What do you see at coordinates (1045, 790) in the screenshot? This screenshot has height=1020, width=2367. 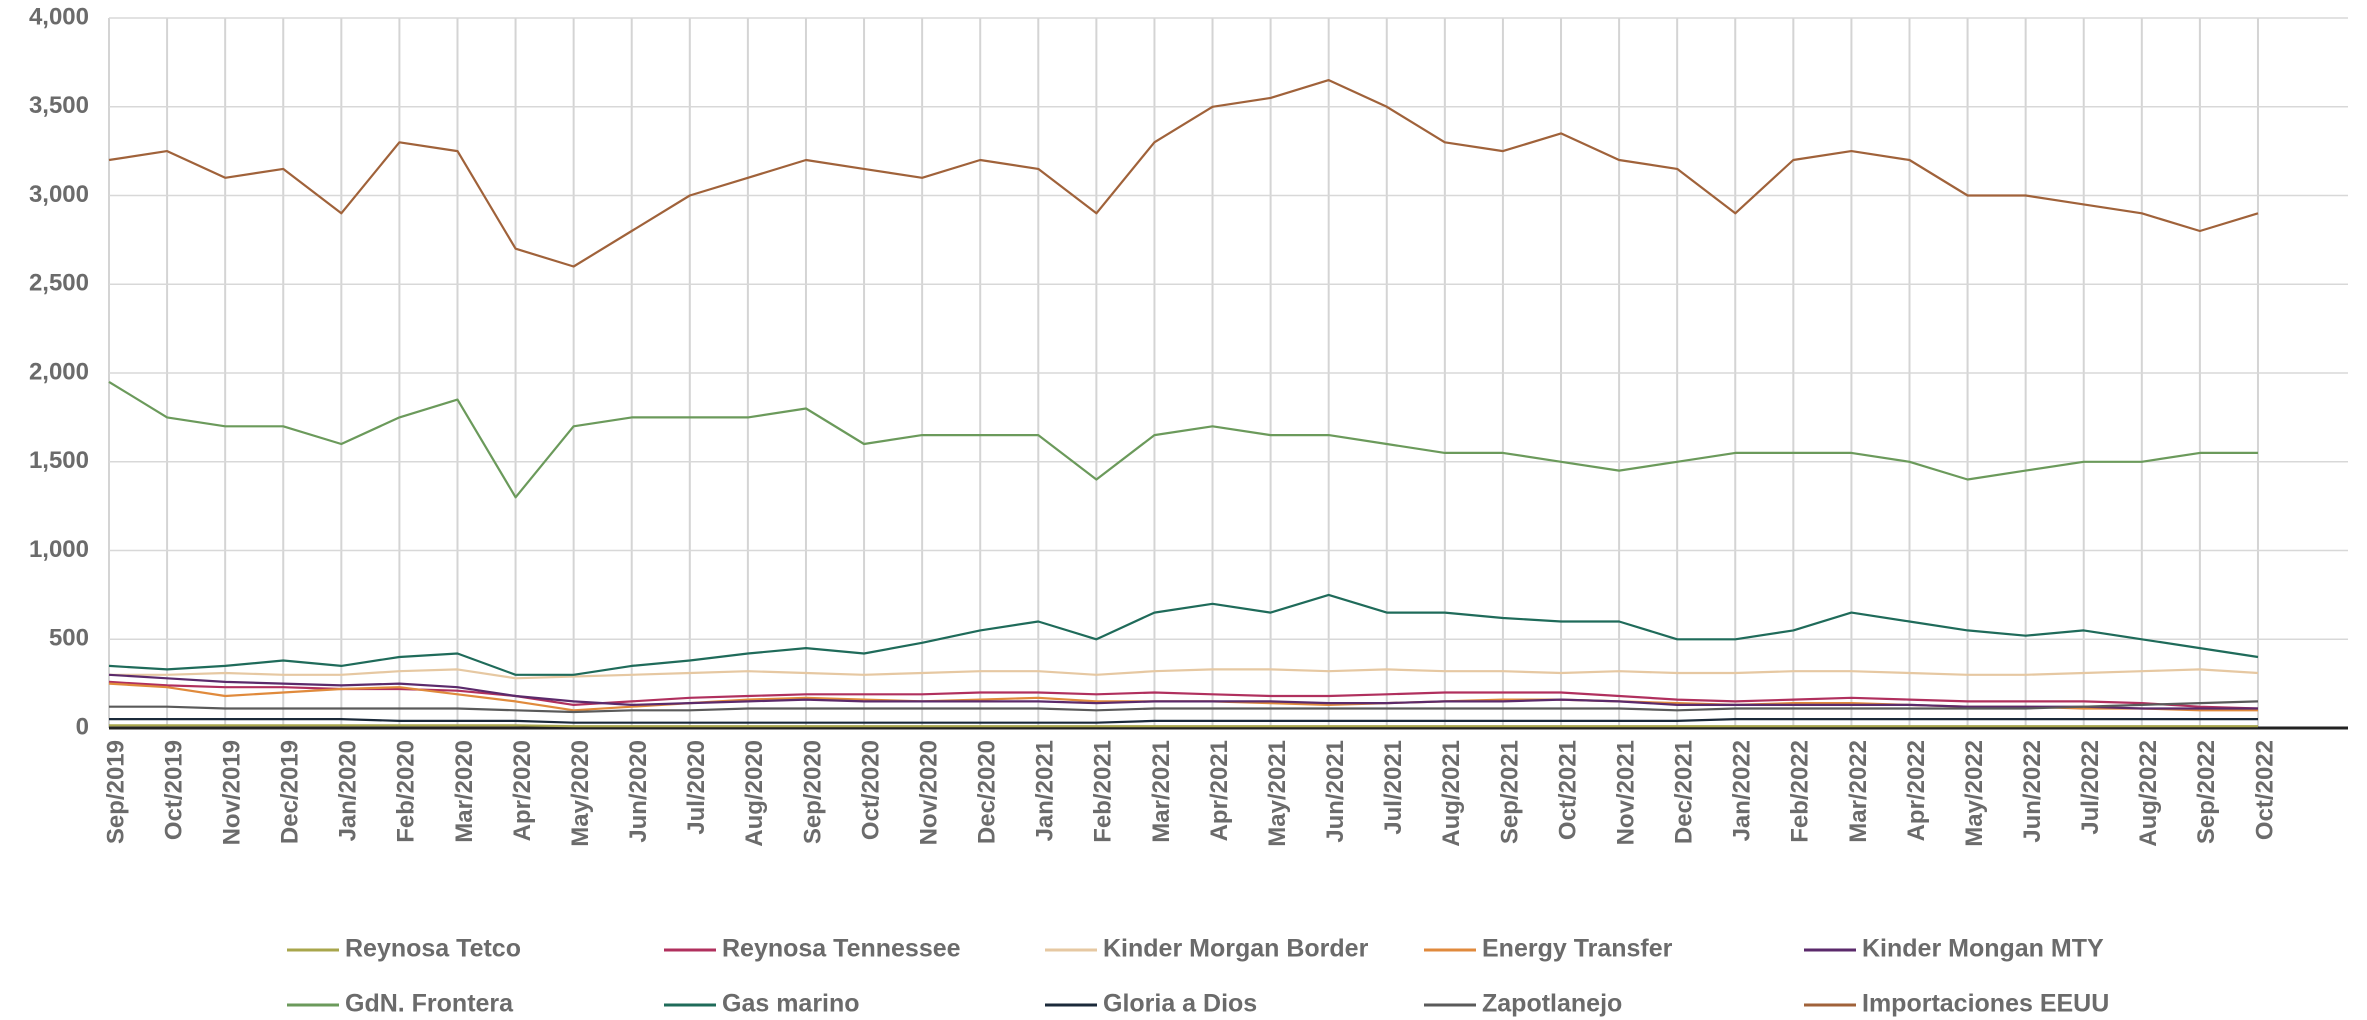 I see `x-tick-label: Jan/2021` at bounding box center [1045, 790].